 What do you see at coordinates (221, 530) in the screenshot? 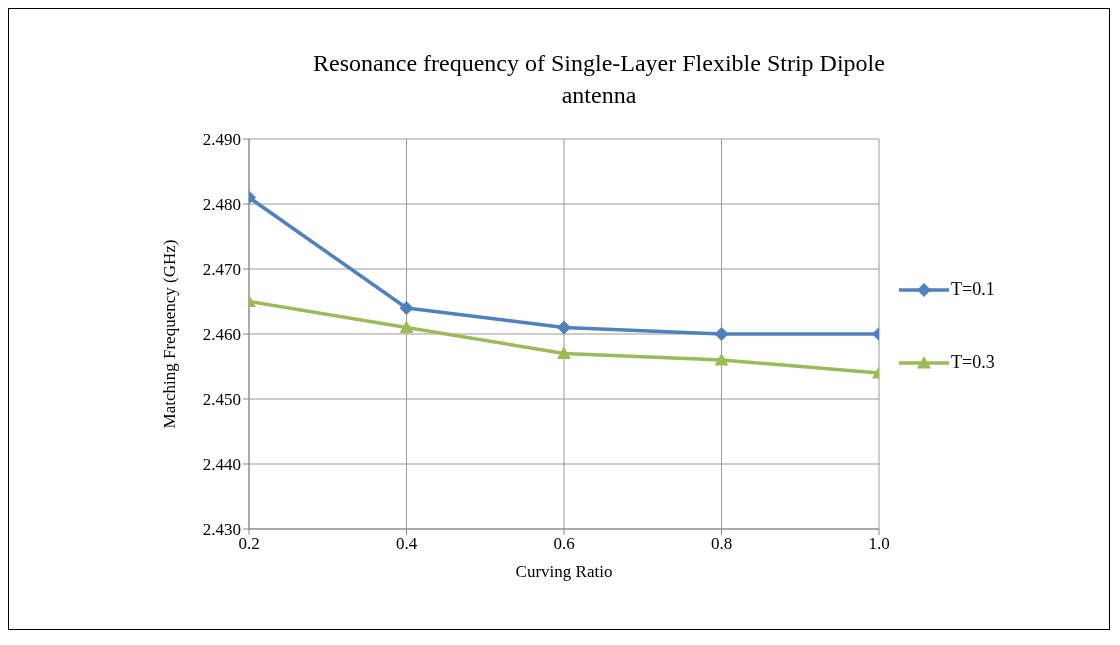
I see `y-tick-label: 2.430` at bounding box center [221, 530].